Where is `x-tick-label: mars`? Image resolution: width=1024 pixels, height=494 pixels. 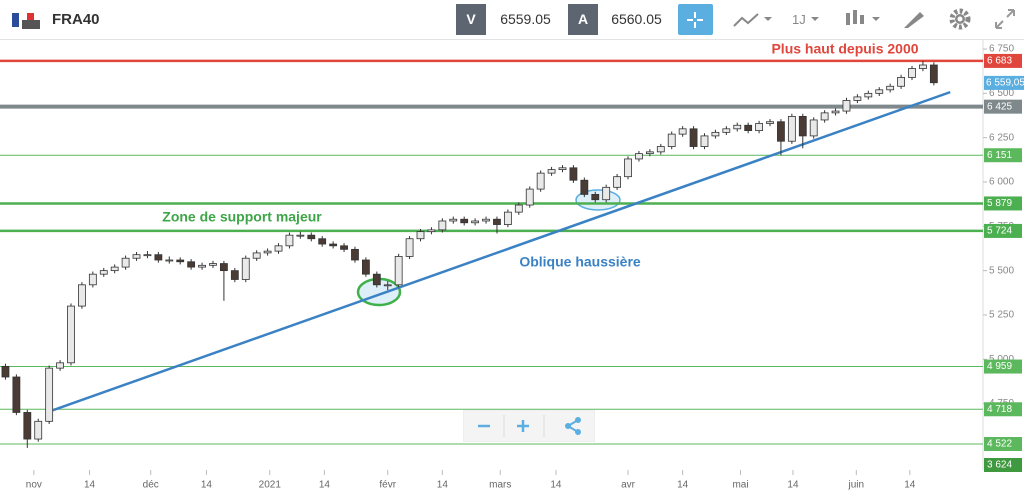 x-tick-label: mars is located at coordinates (500, 485).